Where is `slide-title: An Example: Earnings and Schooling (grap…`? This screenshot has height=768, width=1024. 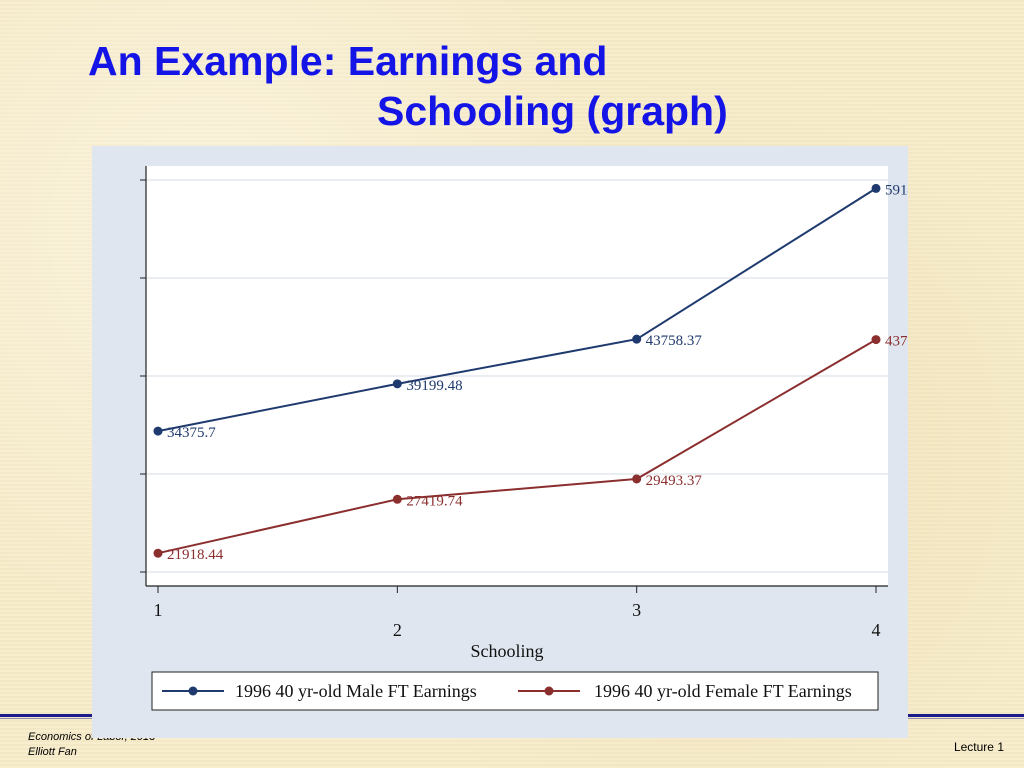
slide-title: An Example: Earnings and Schooling (grap… is located at coordinates (408, 86).